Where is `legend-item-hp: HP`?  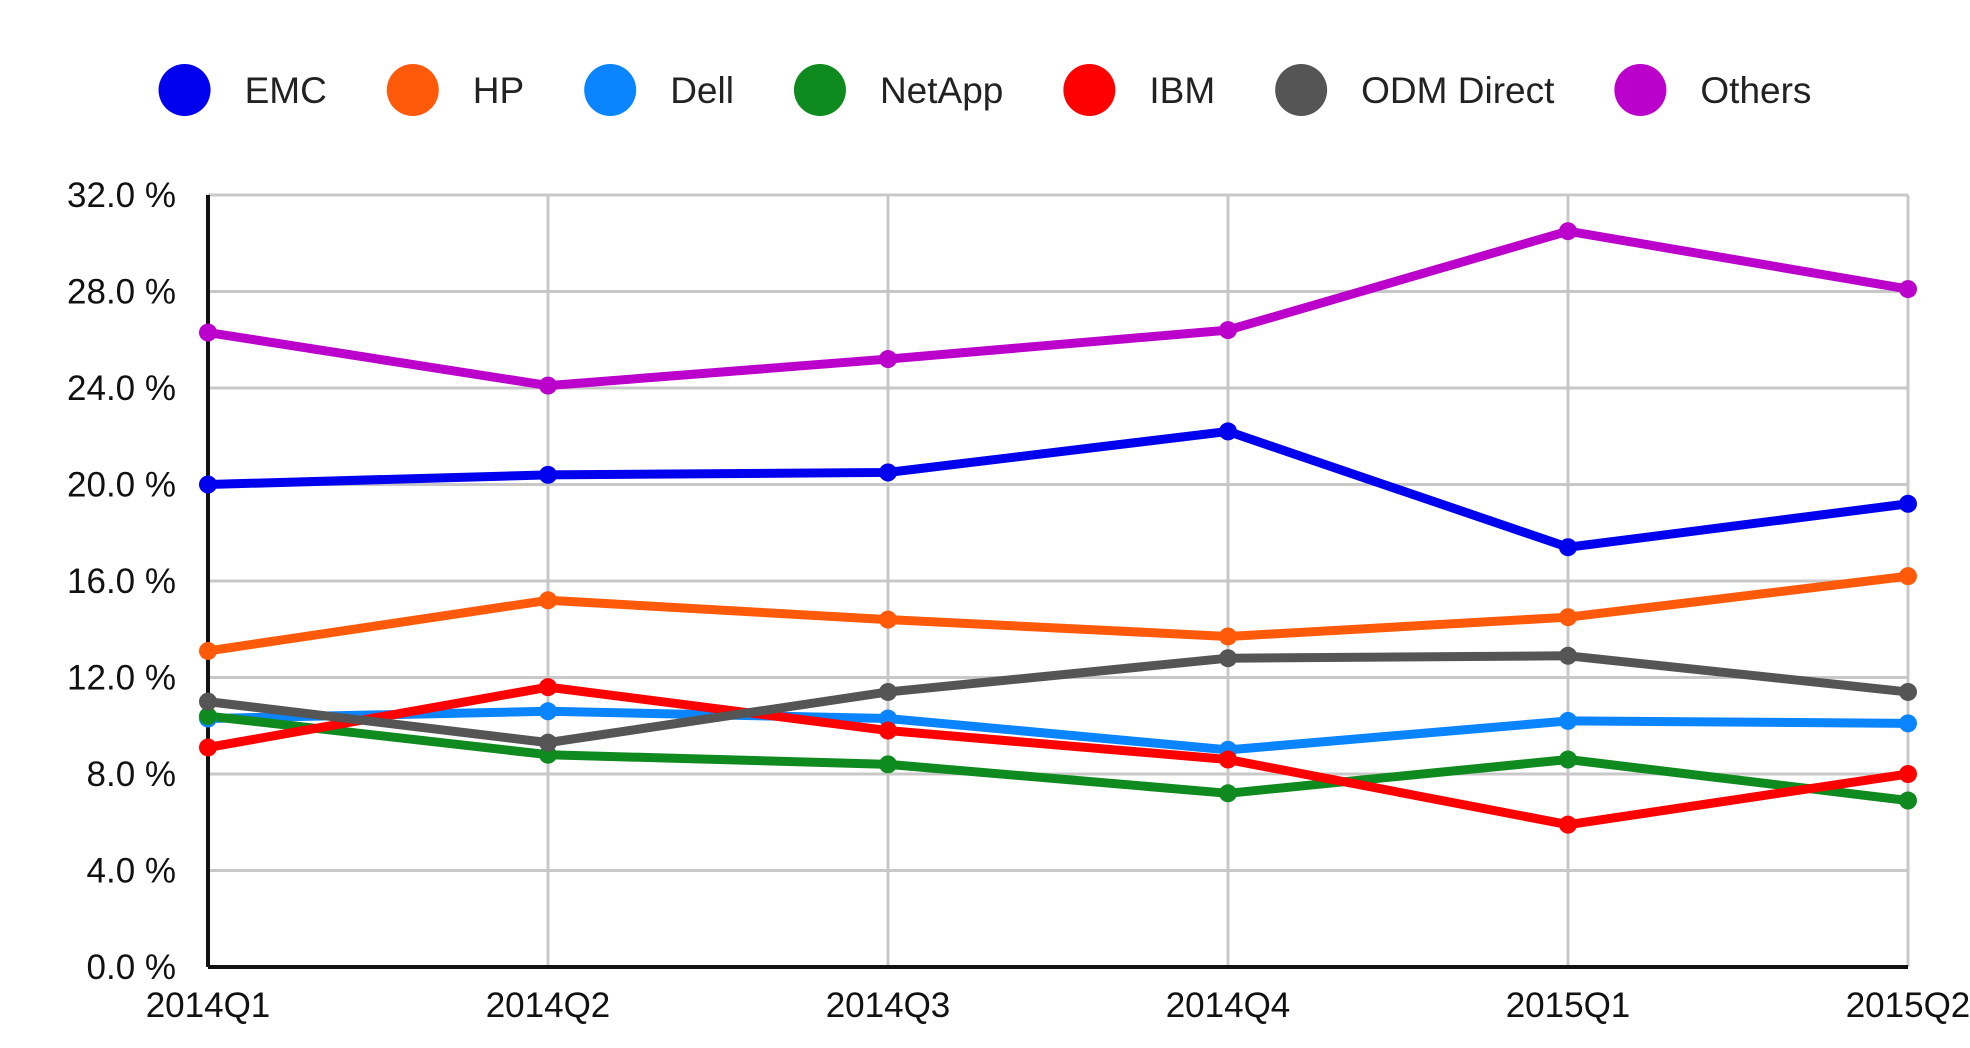 legend-item-hp: HP is located at coordinates (455, 90).